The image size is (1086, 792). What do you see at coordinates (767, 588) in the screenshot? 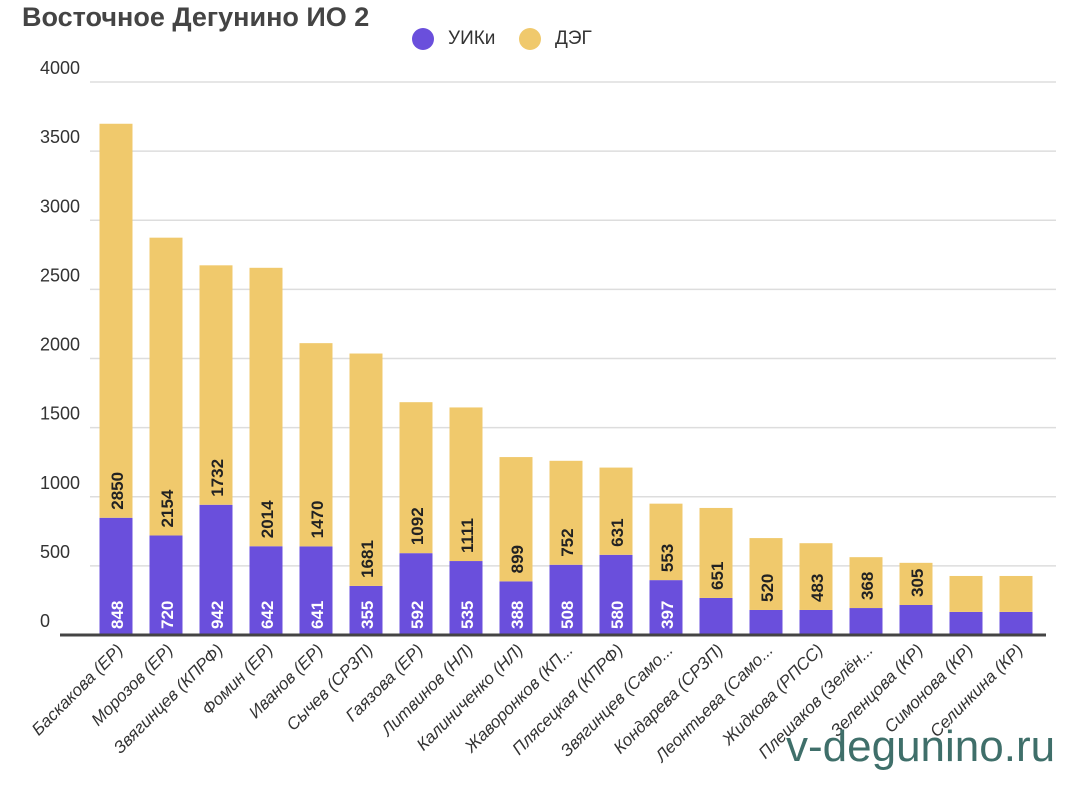
I see `data-label: 520` at bounding box center [767, 588].